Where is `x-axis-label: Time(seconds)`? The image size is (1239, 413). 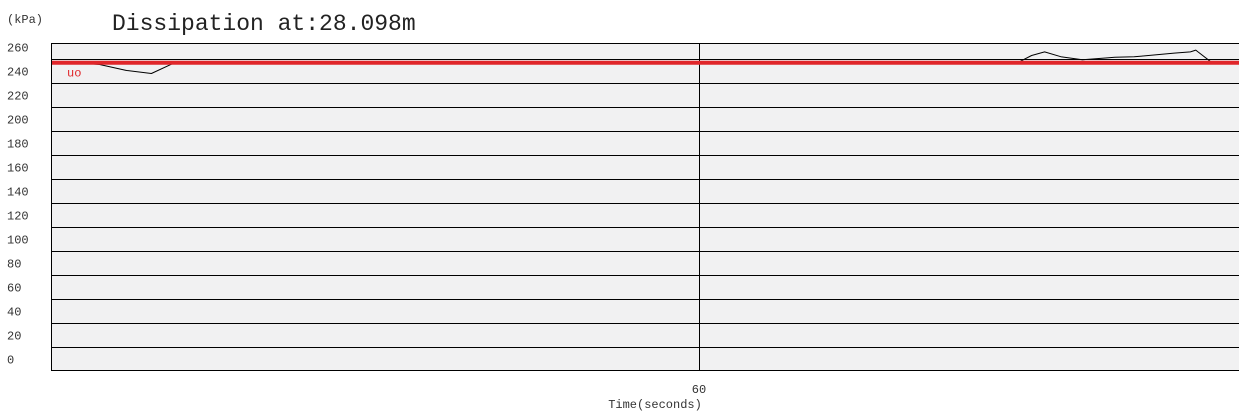
x-axis-label: Time(seconds) is located at coordinates (655, 405).